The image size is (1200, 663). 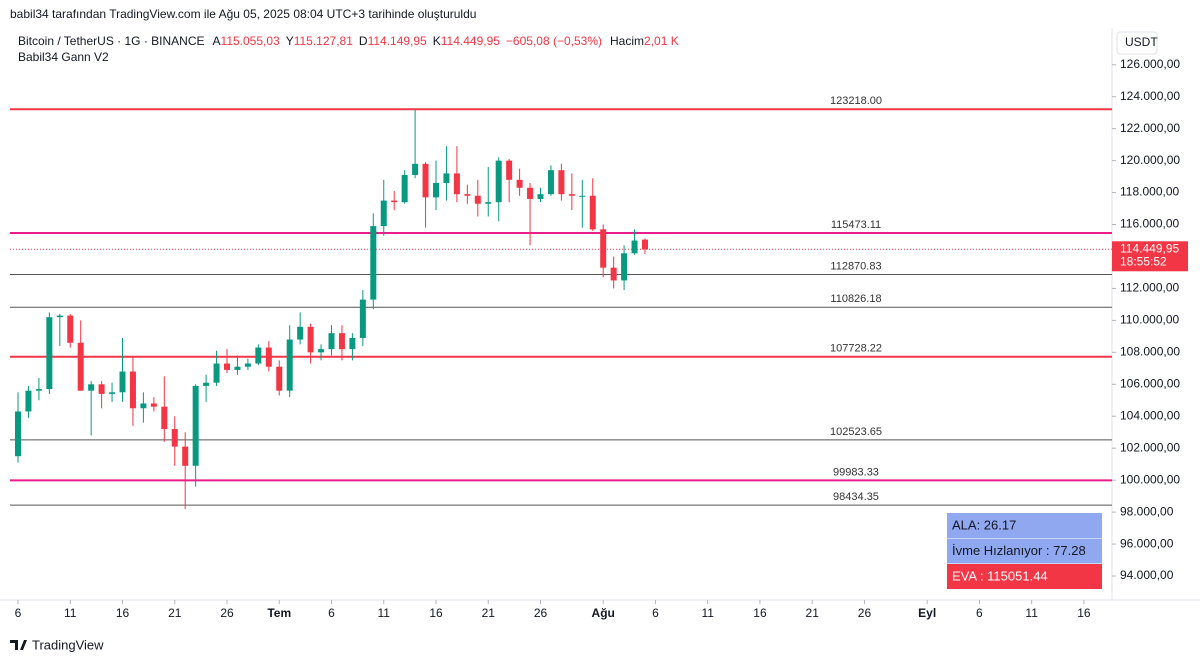 I want to click on level-label: 115473.11, so click(x=856, y=225).